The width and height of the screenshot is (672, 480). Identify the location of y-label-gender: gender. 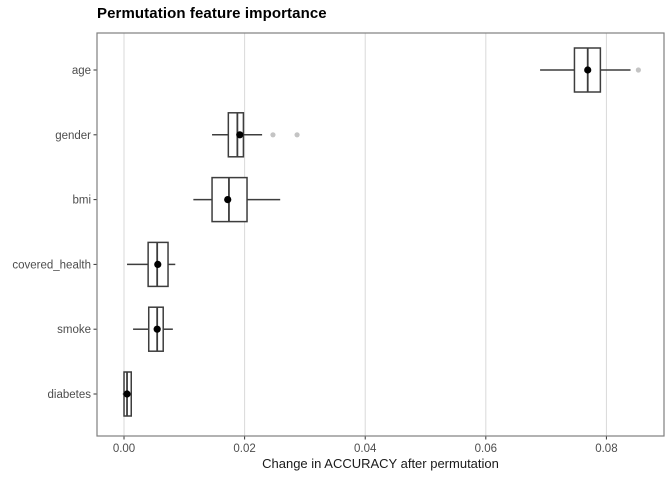
(73, 136).